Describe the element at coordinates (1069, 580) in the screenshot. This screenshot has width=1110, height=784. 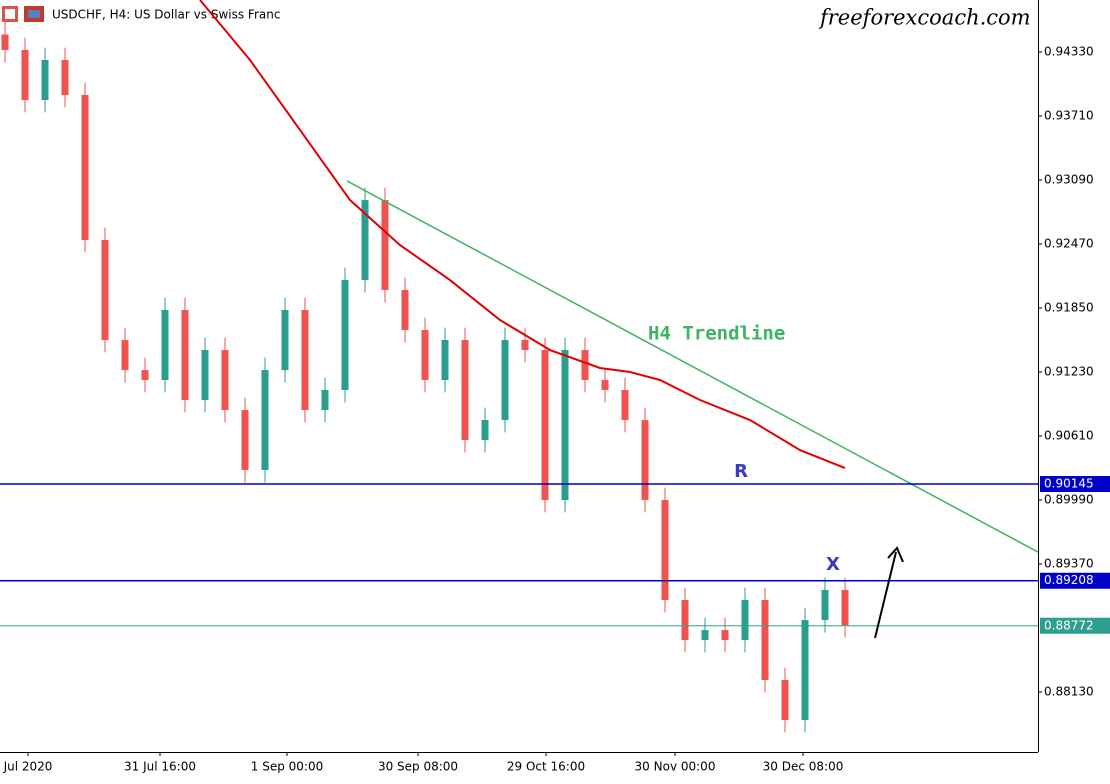
I see `level-label: 0.89208` at that location.